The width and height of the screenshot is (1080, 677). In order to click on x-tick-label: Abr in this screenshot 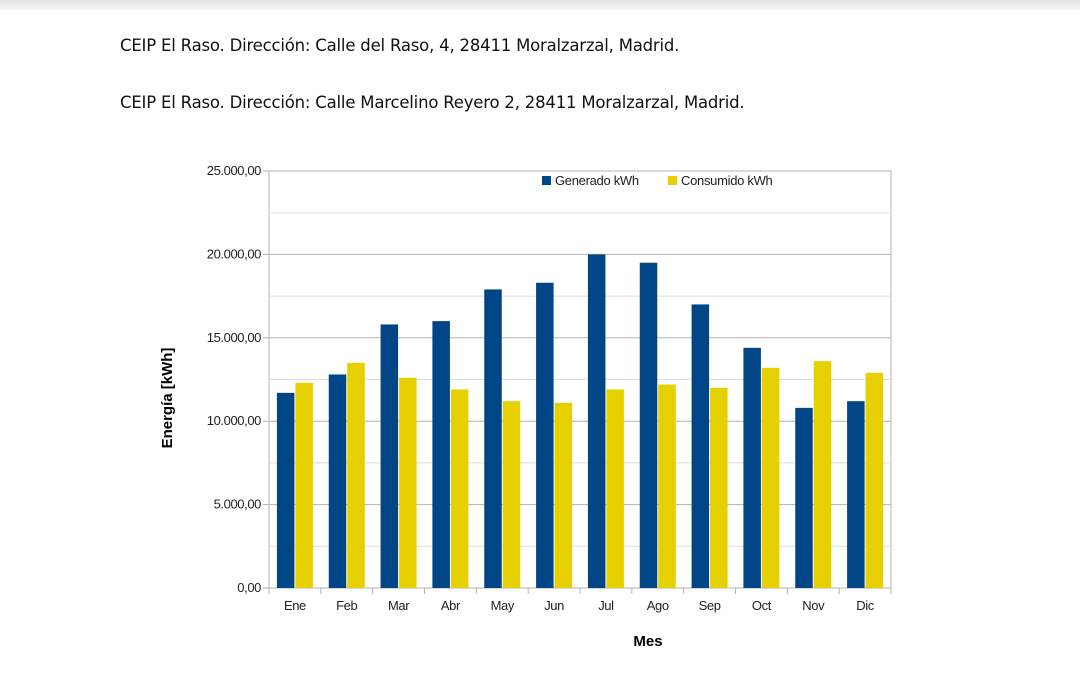, I will do `click(451, 605)`.